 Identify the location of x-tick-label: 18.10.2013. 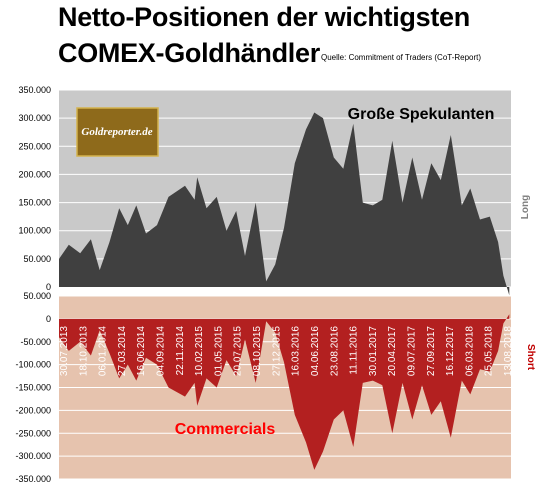
(83, 351).